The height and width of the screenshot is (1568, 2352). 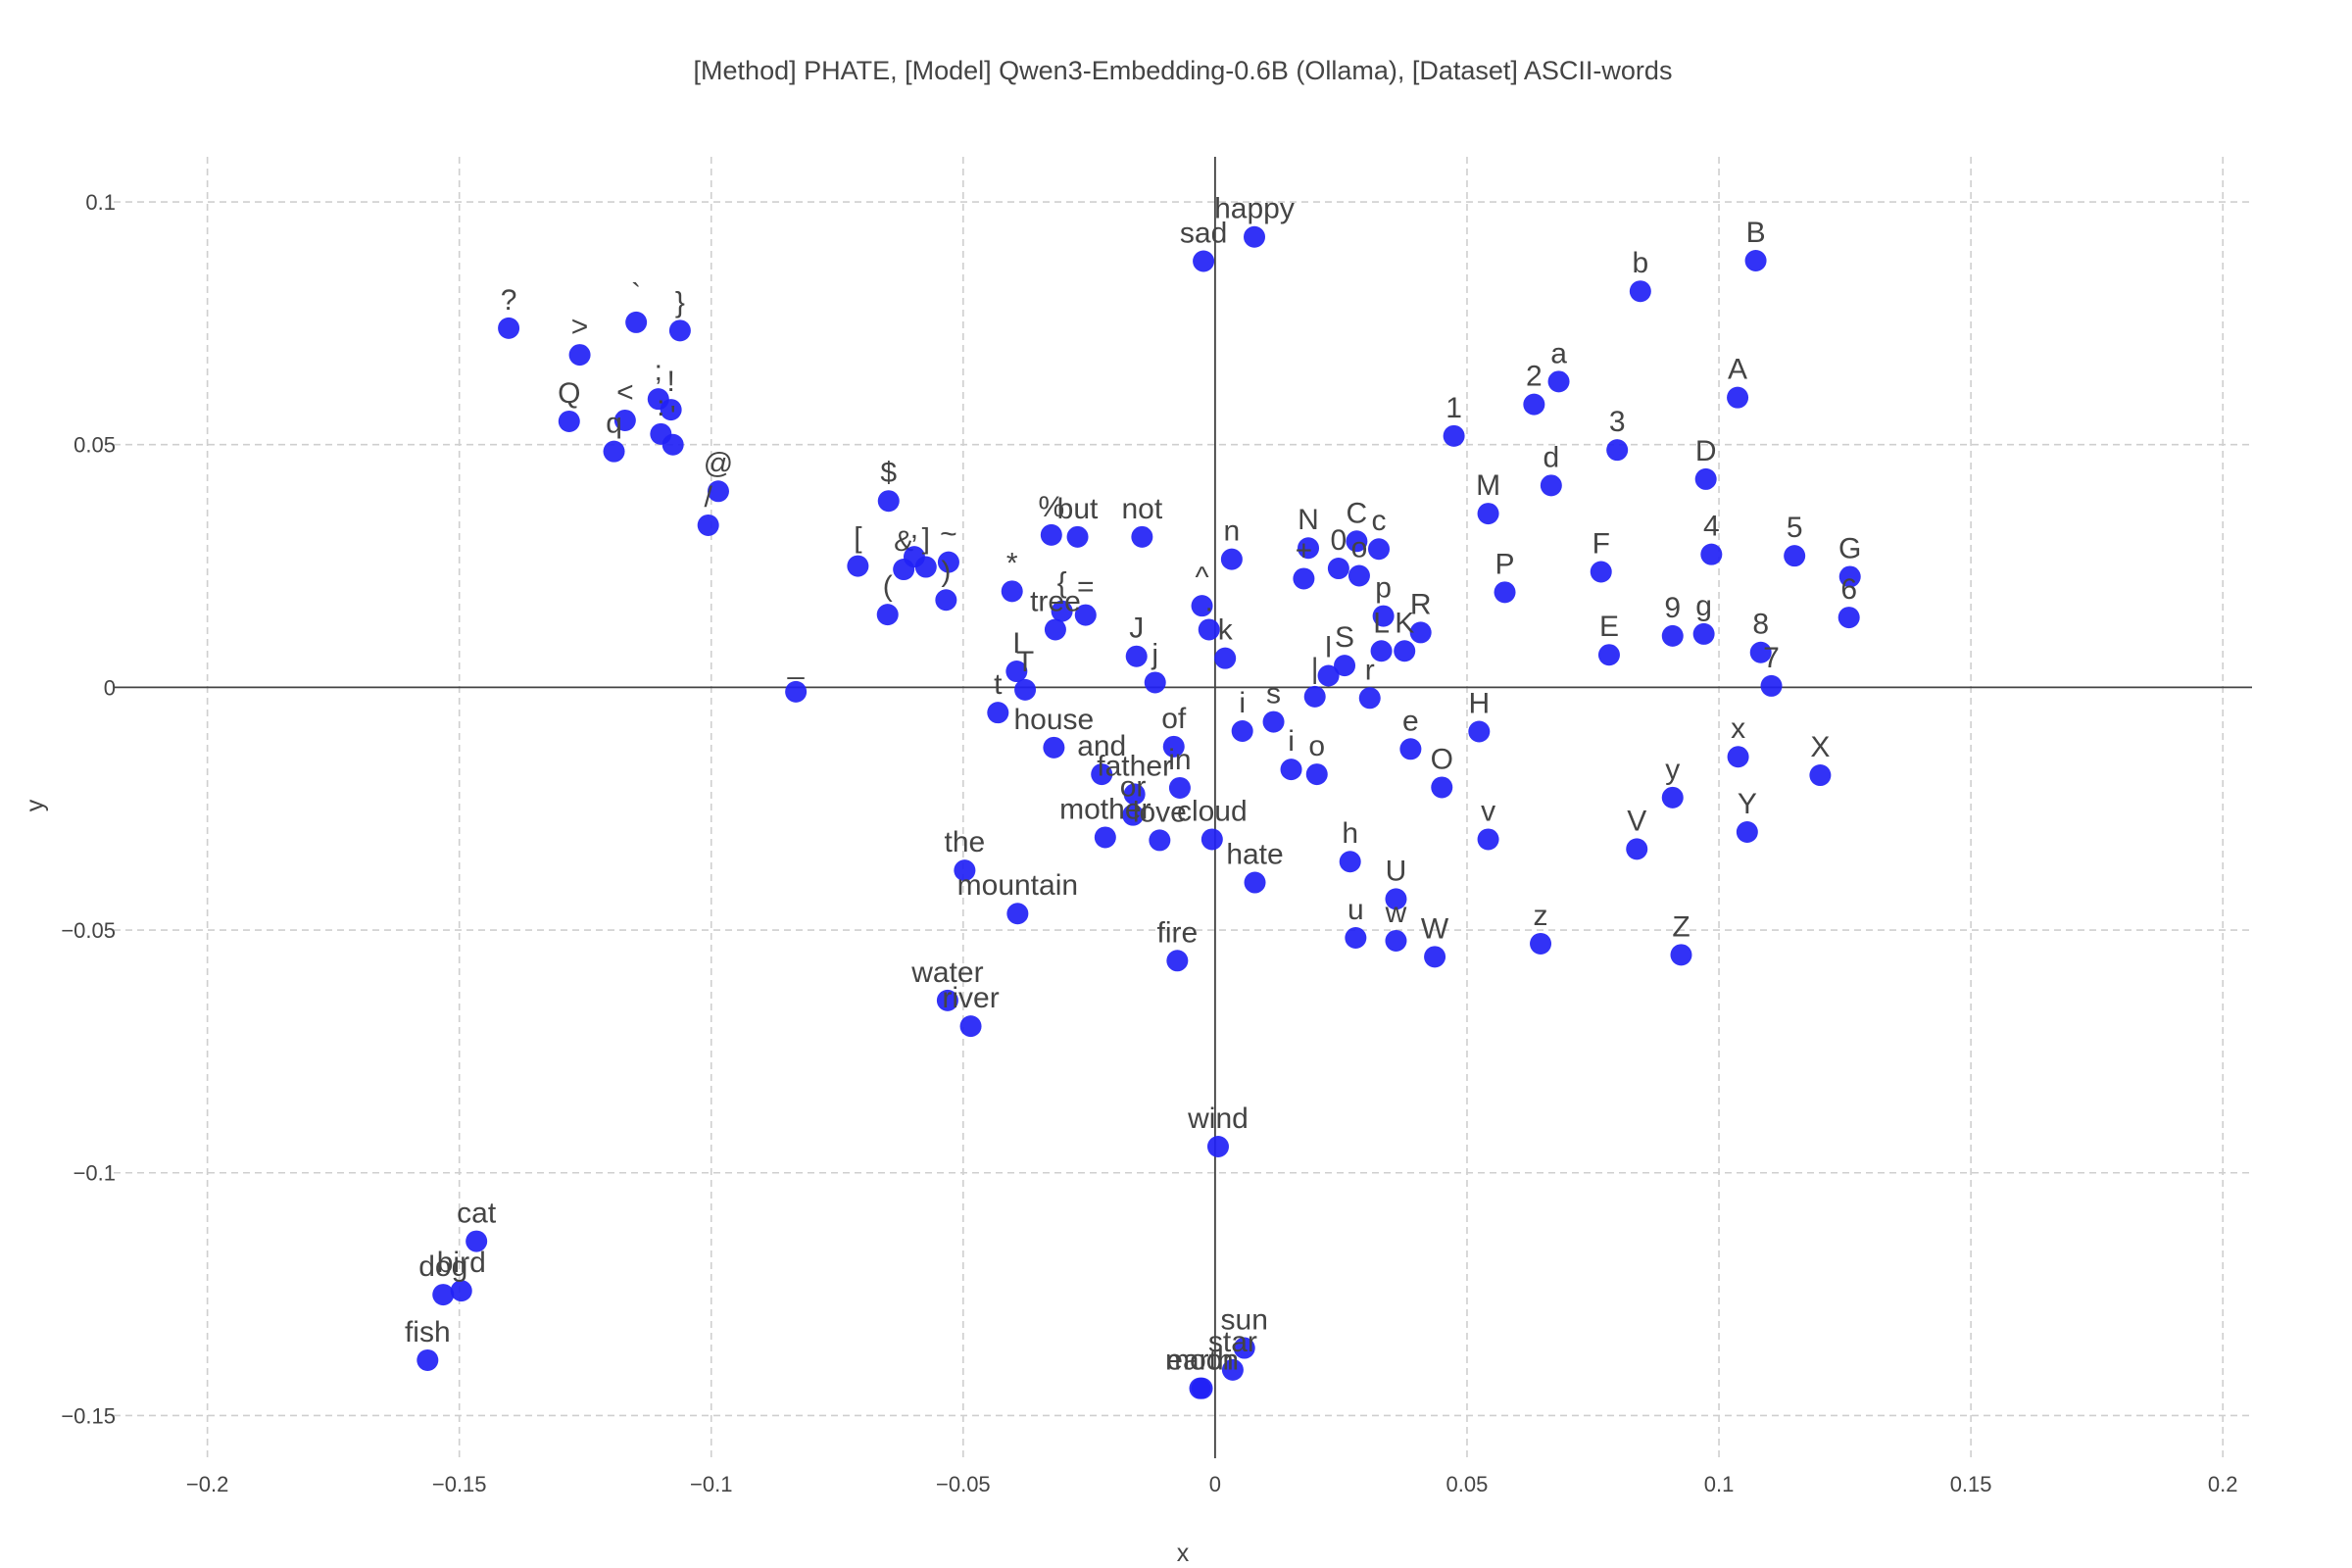 What do you see at coordinates (1180, 771) in the screenshot?
I see `data-point: in` at bounding box center [1180, 771].